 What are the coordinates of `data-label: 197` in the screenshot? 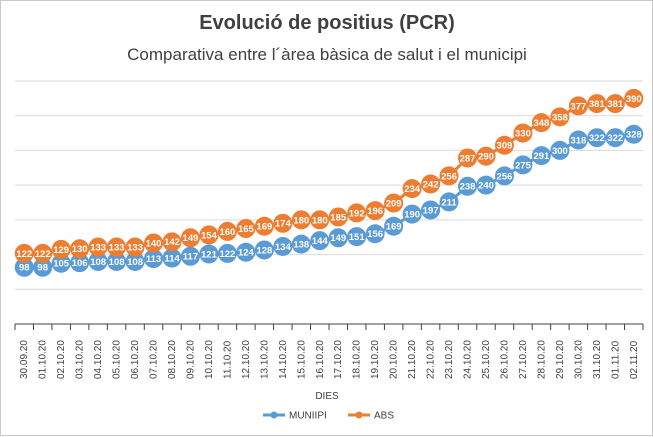 It's located at (431, 210).